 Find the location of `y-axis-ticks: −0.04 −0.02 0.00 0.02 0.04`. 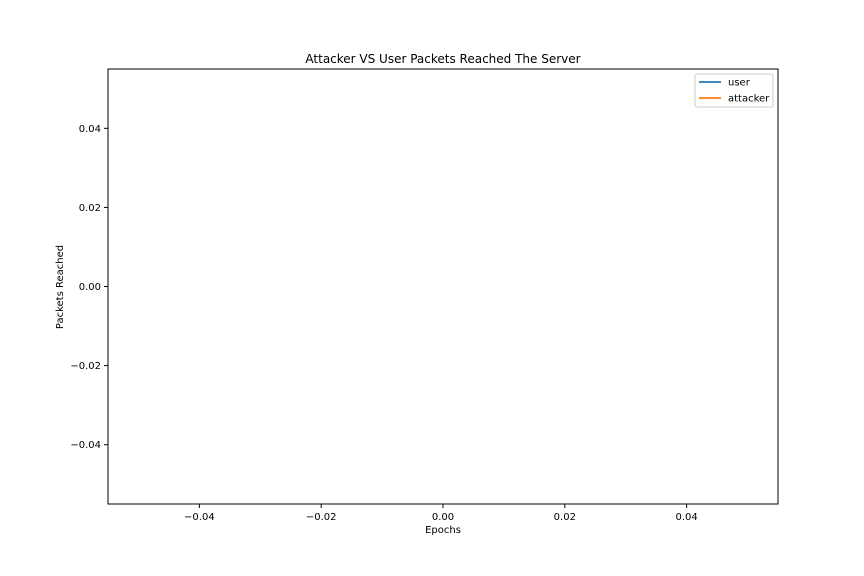

y-axis-ticks: −0.04 −0.02 0.00 0.02 0.04 is located at coordinates (89, 287).